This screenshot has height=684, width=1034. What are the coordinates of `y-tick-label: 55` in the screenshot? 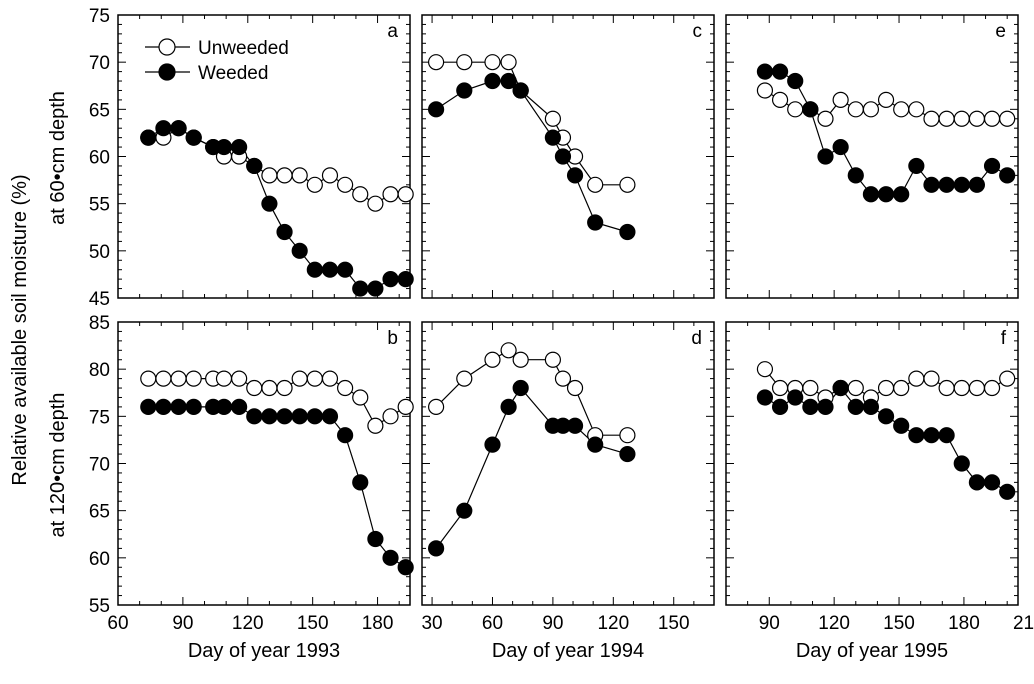 It's located at (99, 606).